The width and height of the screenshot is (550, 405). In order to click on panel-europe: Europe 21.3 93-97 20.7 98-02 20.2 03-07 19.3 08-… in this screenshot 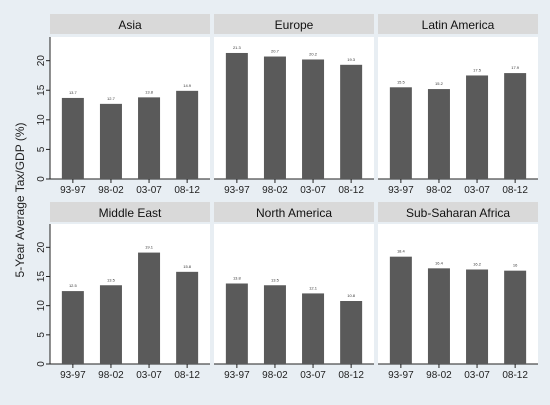, I will do `click(294, 105)`.